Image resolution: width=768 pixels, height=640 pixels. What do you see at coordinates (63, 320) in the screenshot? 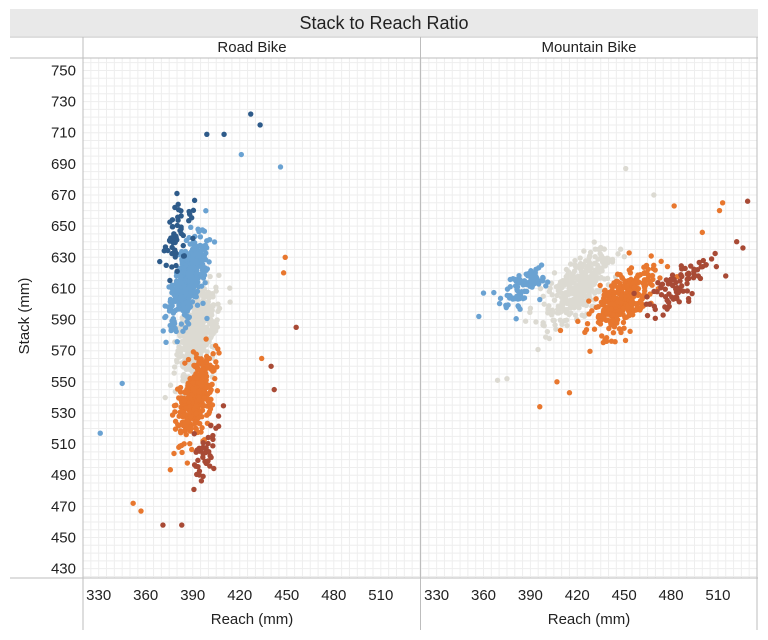
I see `y-tick-label: 590` at bounding box center [63, 320].